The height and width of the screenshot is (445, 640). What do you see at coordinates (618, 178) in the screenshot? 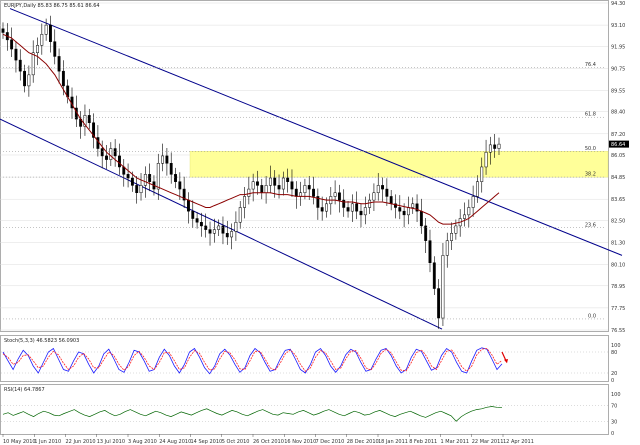
I see `price-tick-label: 84.85` at bounding box center [618, 178].